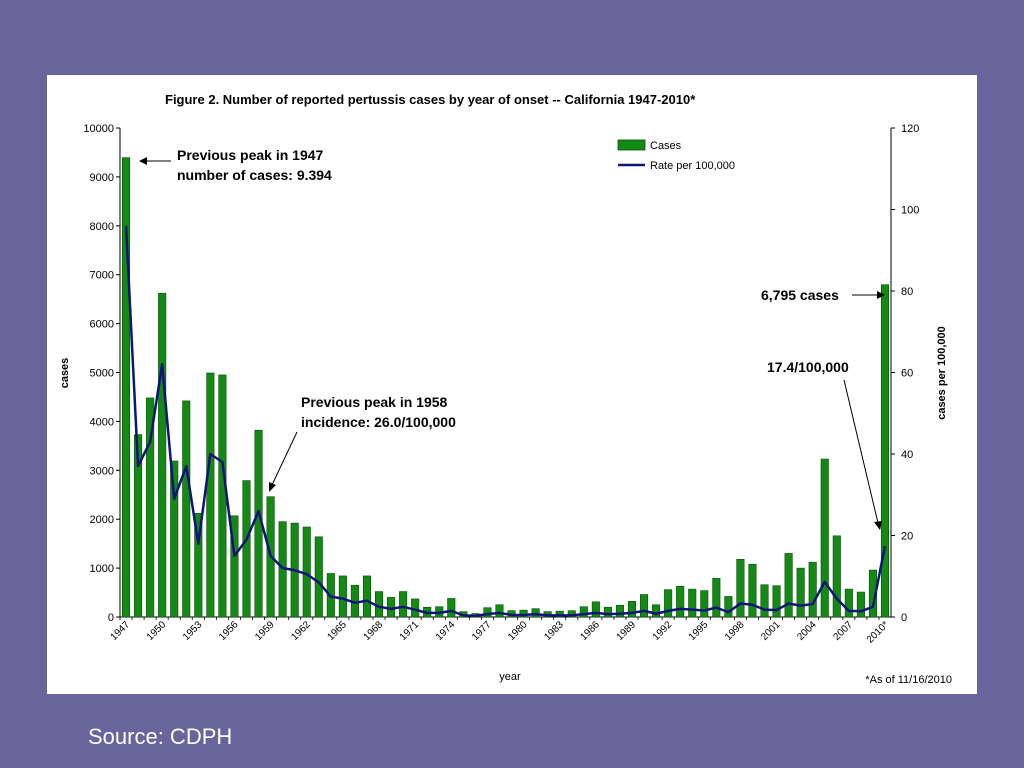 Image resolution: width=1024 pixels, height=768 pixels. What do you see at coordinates (644, 606) in the screenshot?
I see `bar-1990` at bounding box center [644, 606].